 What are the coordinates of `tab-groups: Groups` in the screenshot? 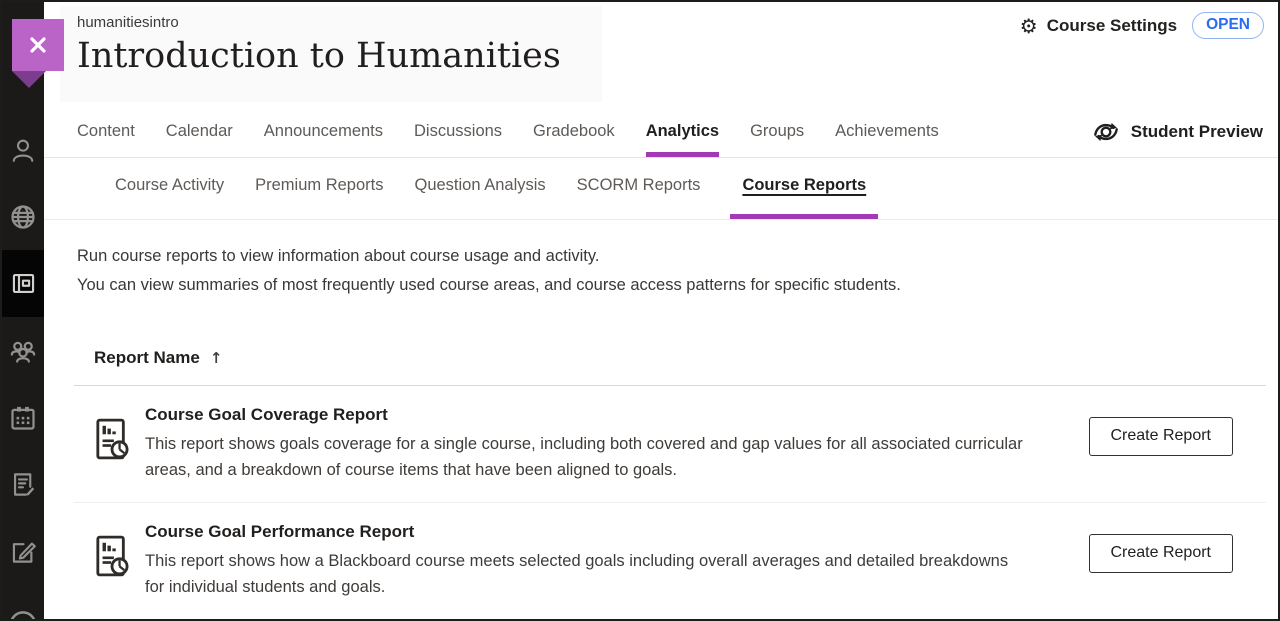 It's located at (777, 130).